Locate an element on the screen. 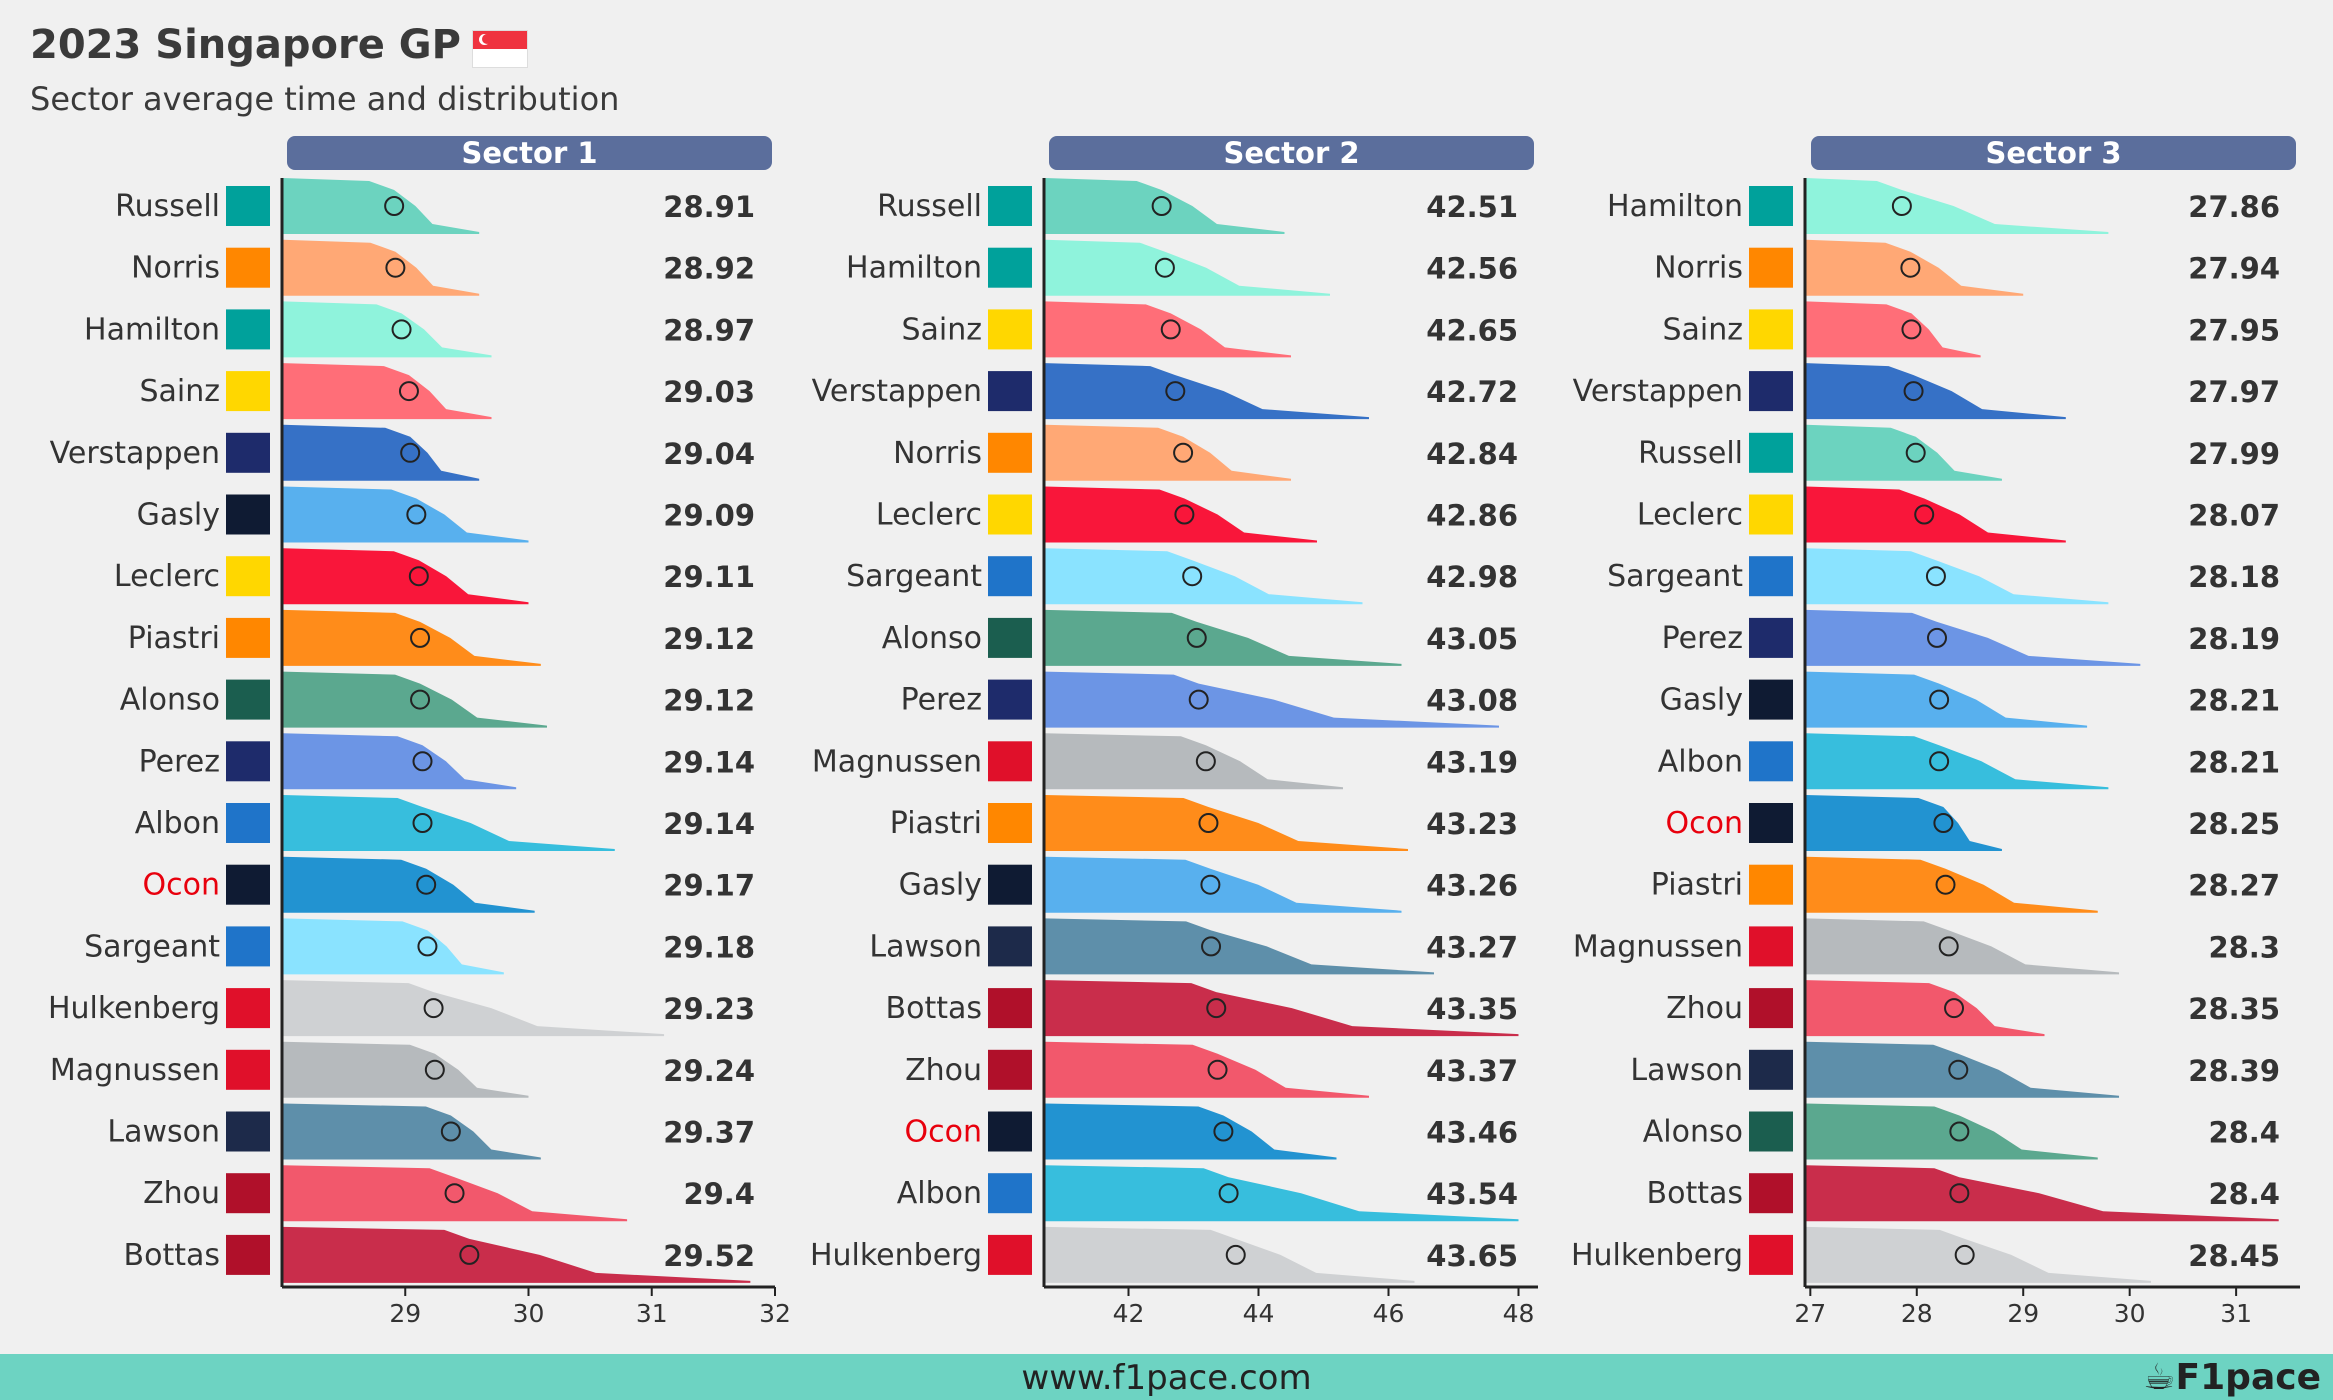 The image size is (2333, 1400). mean-value-label: 43.27 is located at coordinates (1472, 947).